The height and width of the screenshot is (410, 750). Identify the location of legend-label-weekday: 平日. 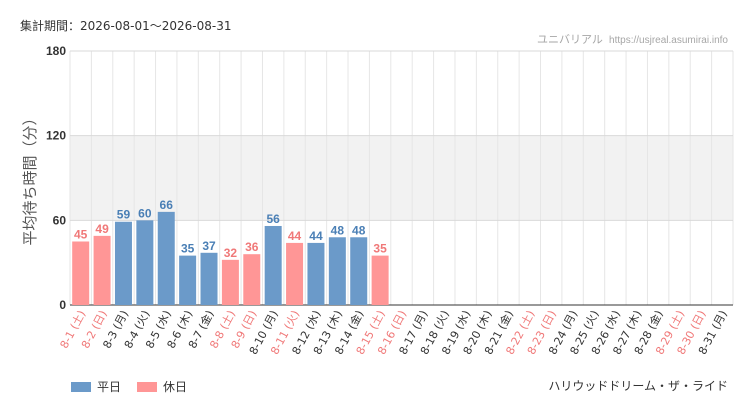
(109, 387).